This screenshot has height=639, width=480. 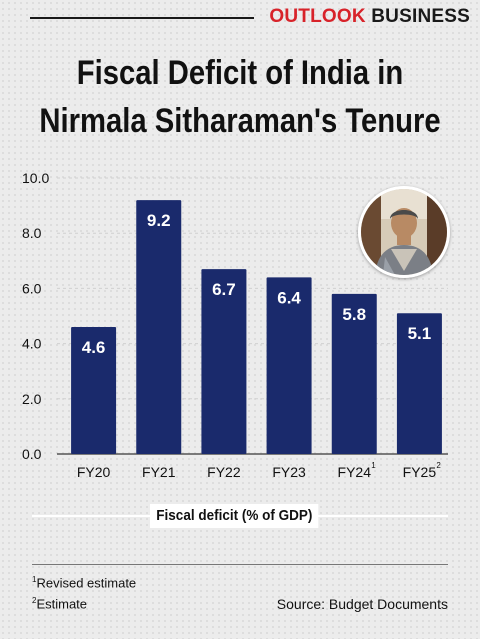 What do you see at coordinates (224, 361) in the screenshot?
I see `bar-fy22` at bounding box center [224, 361].